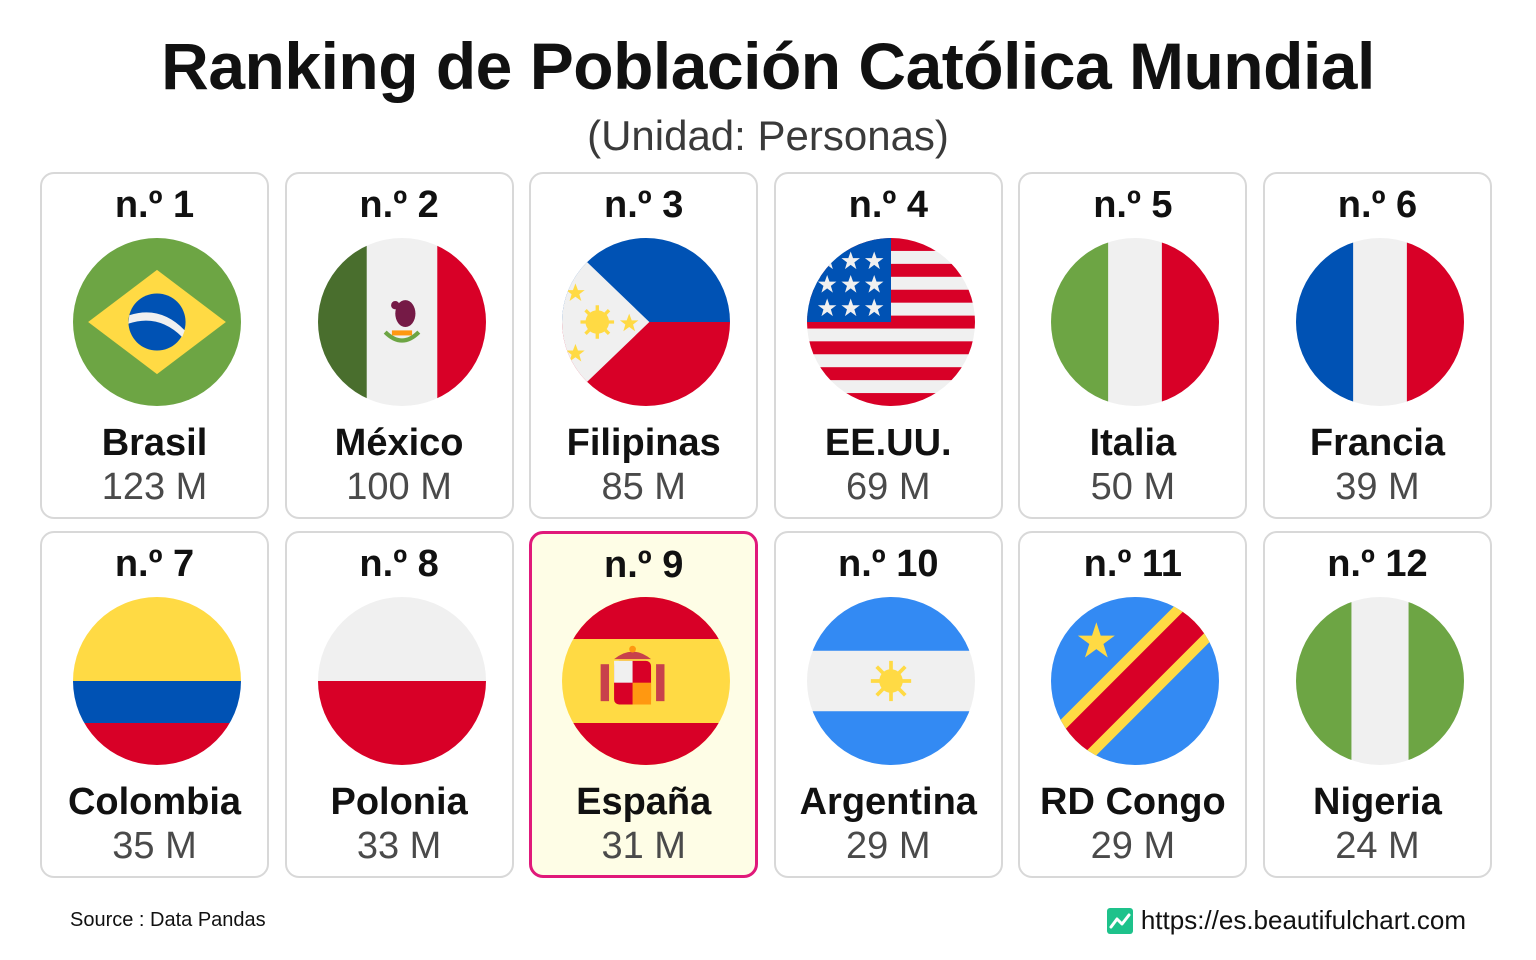 This screenshot has width=1536, height=960. I want to click on ranking-card-highlighted: n.º 9 España 31 M, so click(644, 704).